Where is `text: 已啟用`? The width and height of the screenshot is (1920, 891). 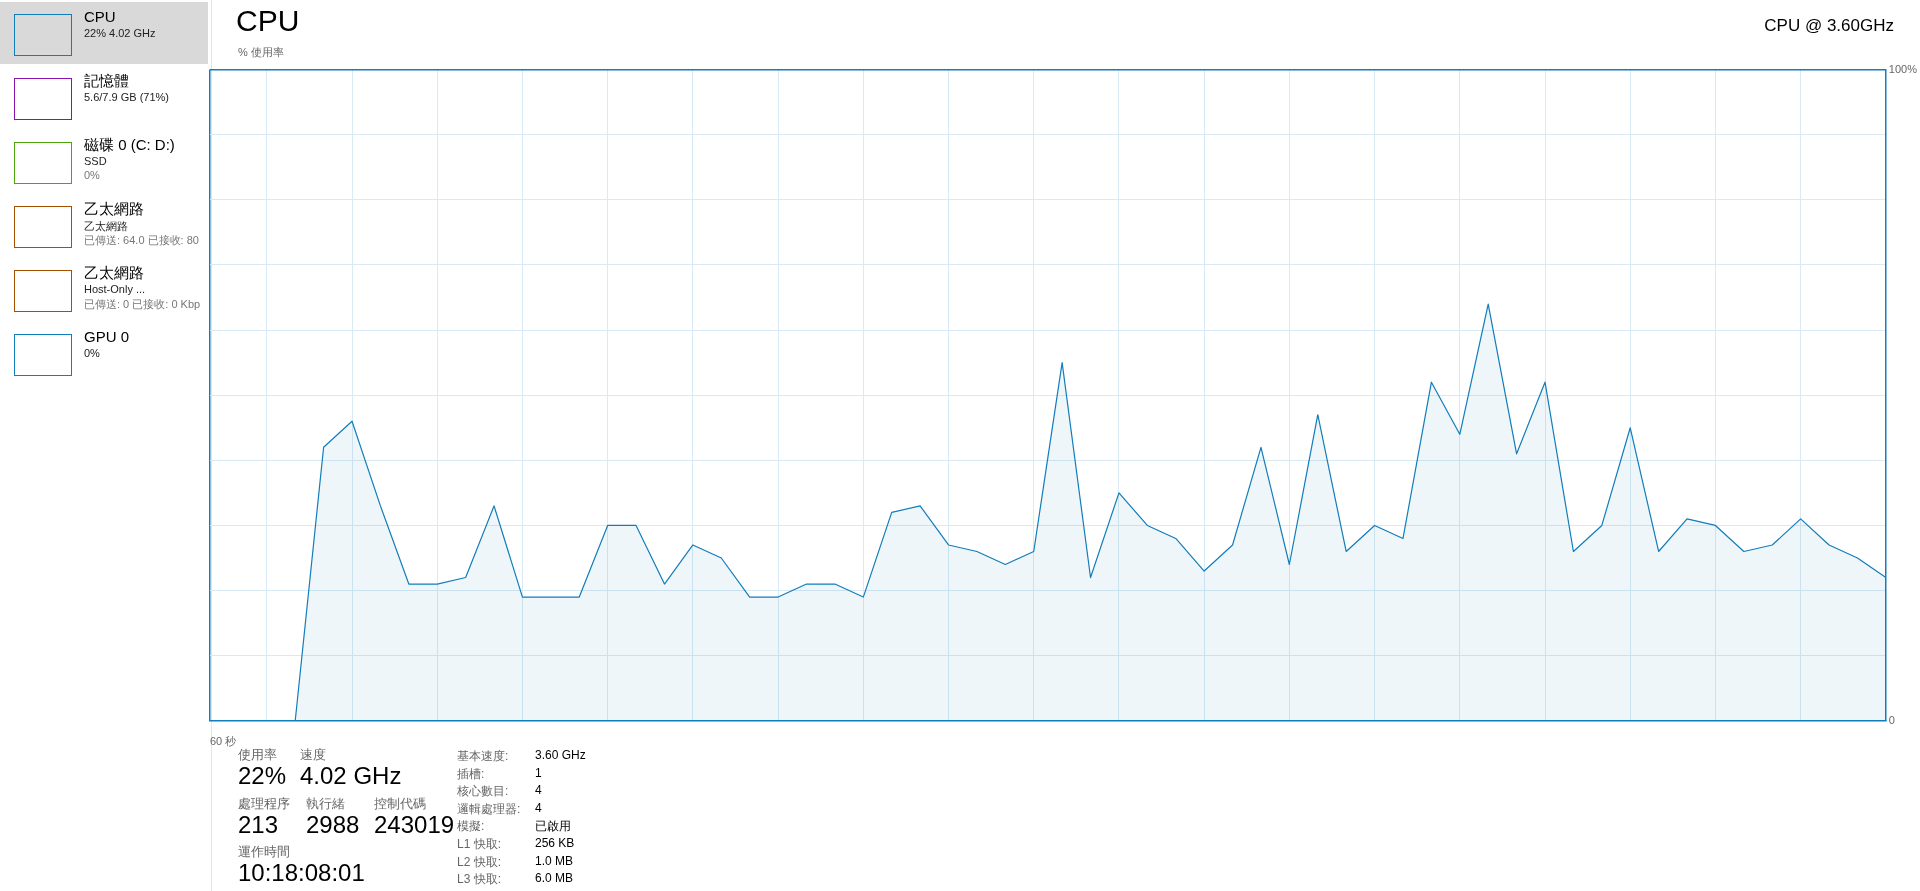 text: 已啟用 is located at coordinates (553, 827).